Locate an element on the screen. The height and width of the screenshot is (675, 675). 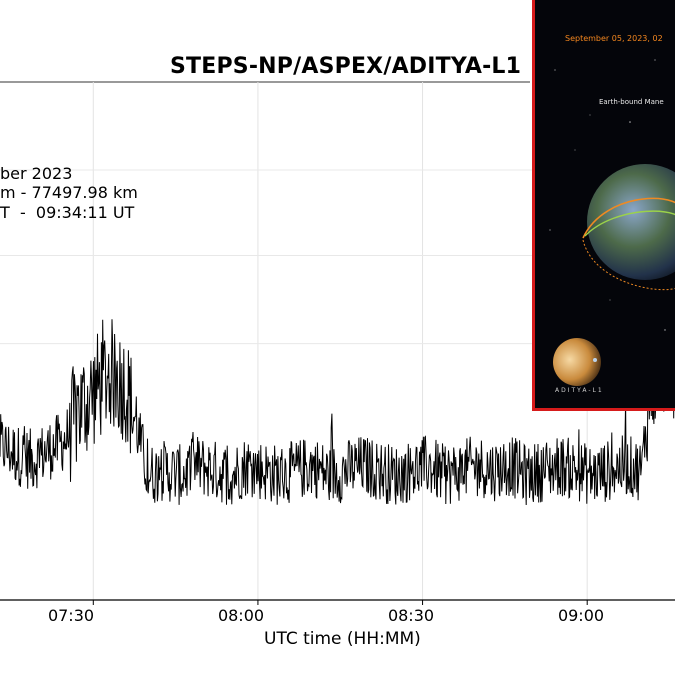
inset-subtitle: Earth-bound Mane is located at coordinates (631, 102).